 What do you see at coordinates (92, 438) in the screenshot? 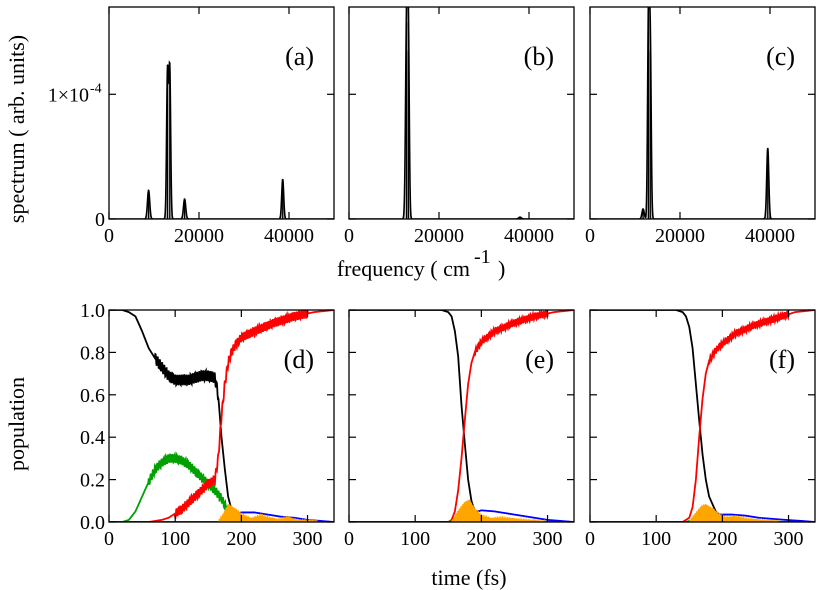
I see `ytick-label-d-2: 0.4` at bounding box center [92, 438].